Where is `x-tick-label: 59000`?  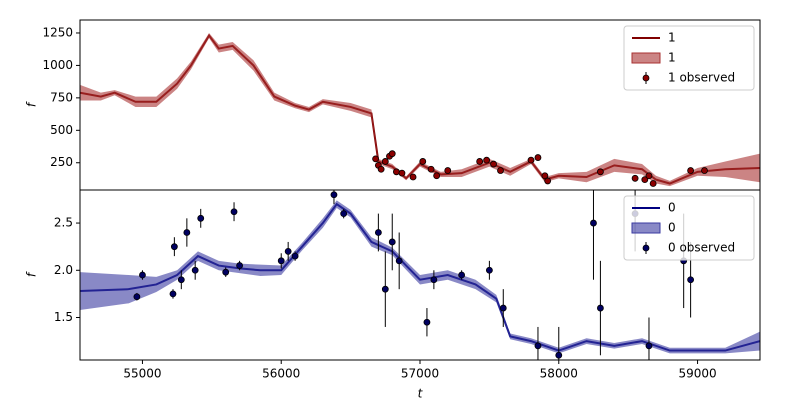 x-tick-label: 59000 is located at coordinates (697, 374).